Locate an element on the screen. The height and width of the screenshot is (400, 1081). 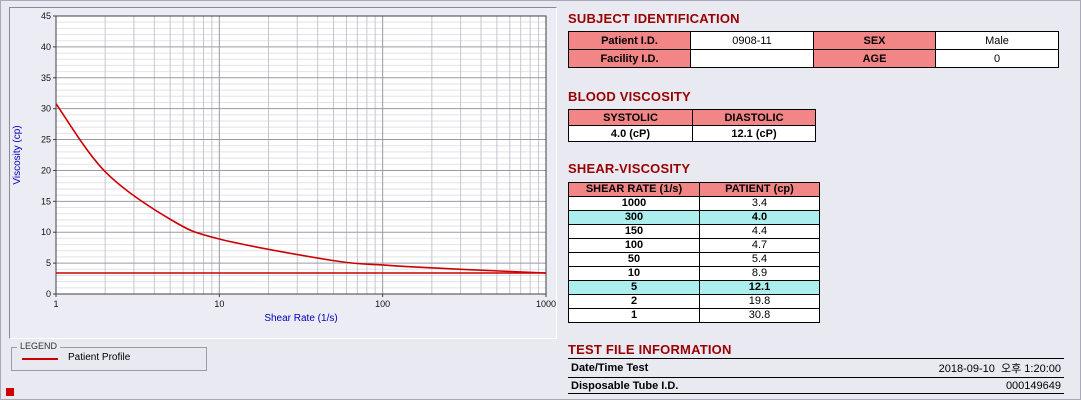
svg-text: 100 is located at coordinates (382, 304).